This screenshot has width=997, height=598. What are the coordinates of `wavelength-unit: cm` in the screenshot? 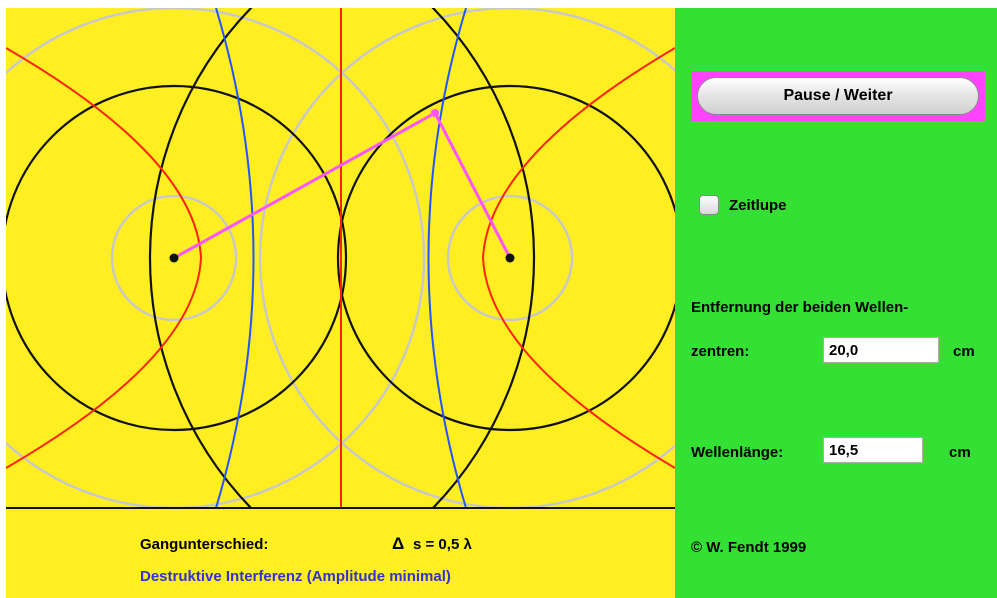 It's located at (960, 452).